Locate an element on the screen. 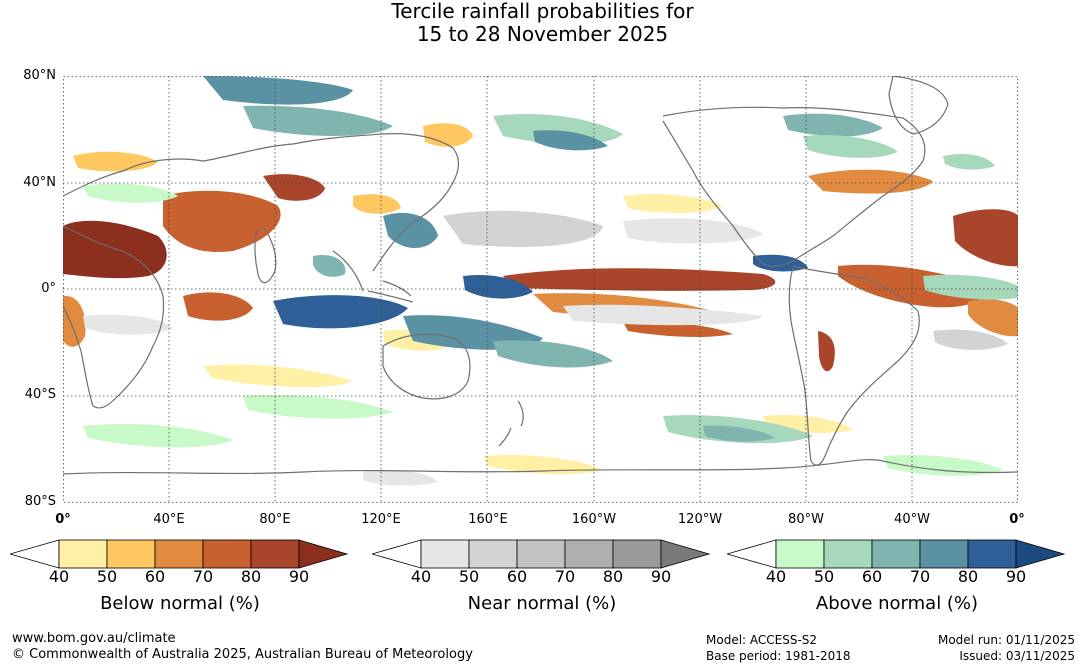 This screenshot has height=667, width=1085. lat-label-equator: 0° is located at coordinates (48, 288).